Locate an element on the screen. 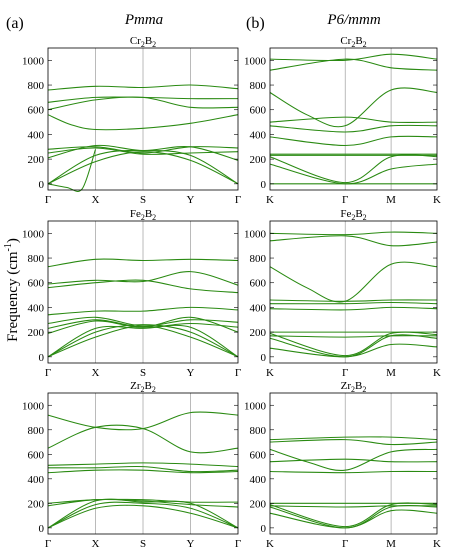 Image resolution: width=463 pixels, height=550 pixels. y-axis-label-exponent: -1 is located at coordinates (8, 247).